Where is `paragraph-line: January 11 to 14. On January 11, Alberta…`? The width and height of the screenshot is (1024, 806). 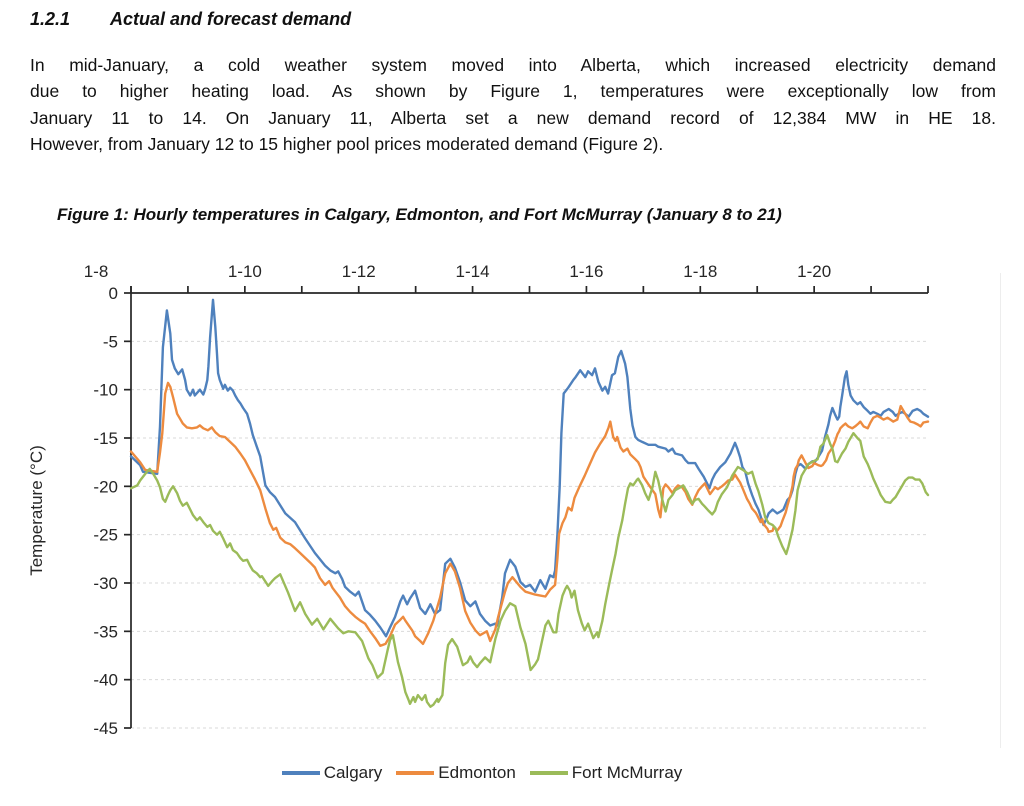
paragraph-line: January 11 to 14. On January 11, Alberta… is located at coordinates (513, 117).